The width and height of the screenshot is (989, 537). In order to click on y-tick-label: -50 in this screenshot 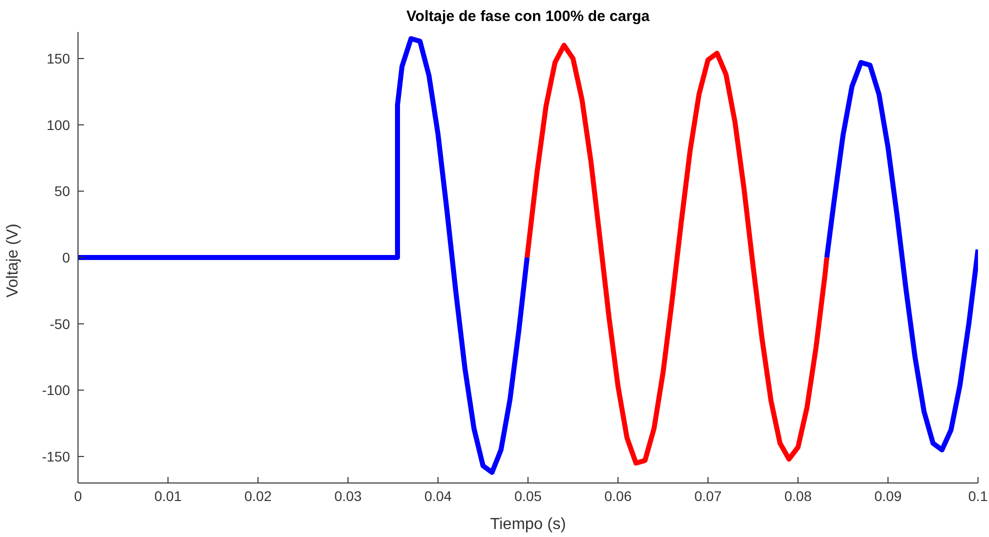, I will do `click(60, 324)`.